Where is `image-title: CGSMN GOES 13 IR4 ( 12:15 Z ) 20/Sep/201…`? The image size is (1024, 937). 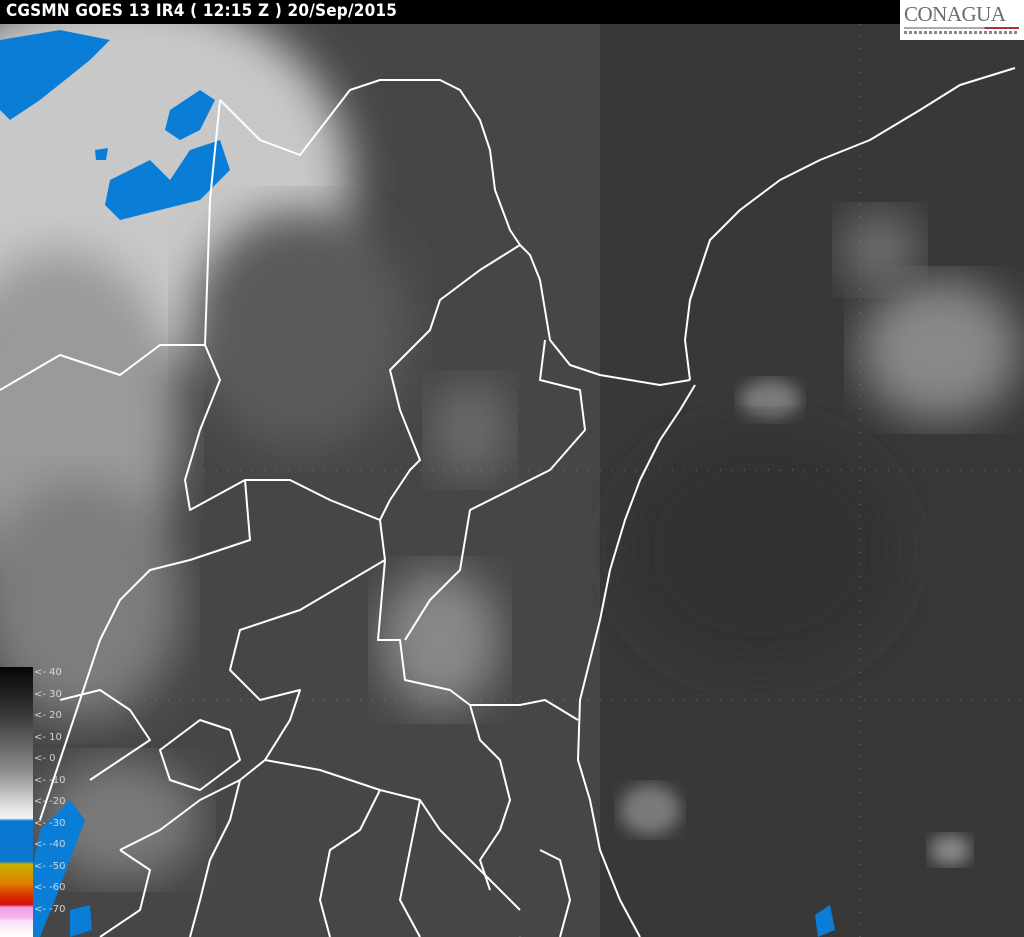 image-title: CGSMN GOES 13 IR4 ( 12:15 Z ) 20/Sep/201… is located at coordinates (202, 11).